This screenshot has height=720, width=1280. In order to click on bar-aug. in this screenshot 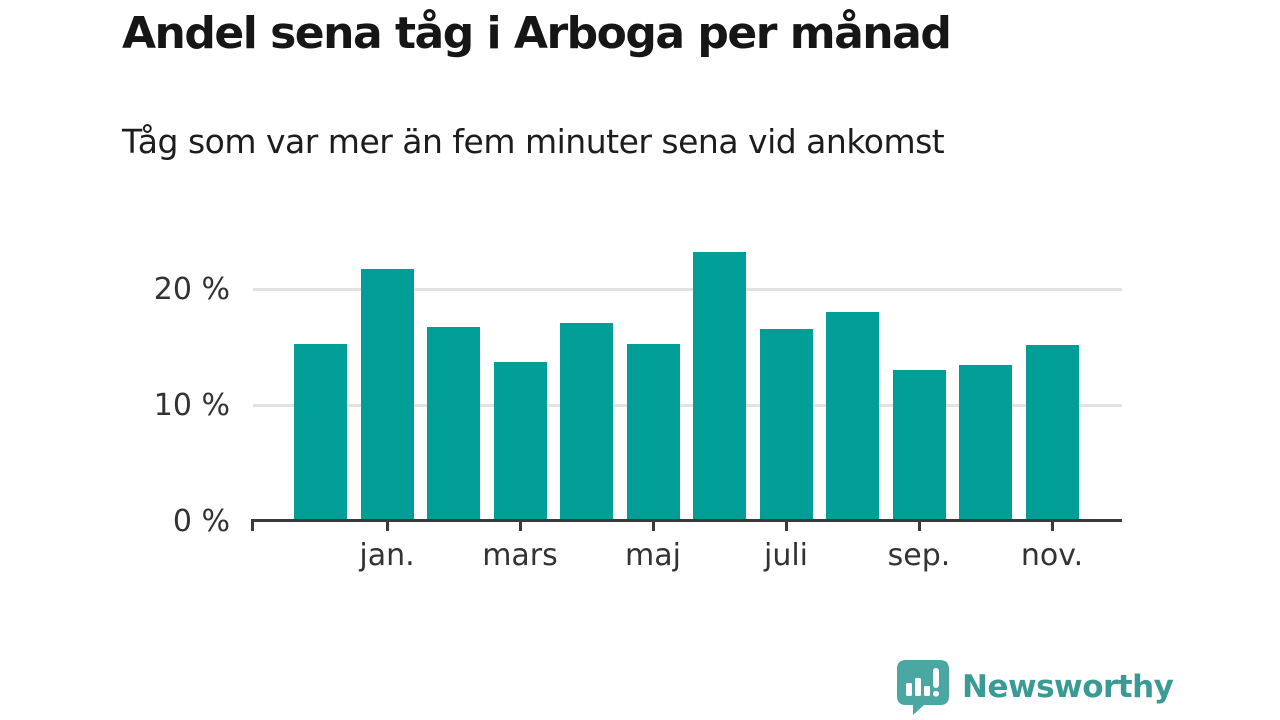, I will do `click(852, 417)`.